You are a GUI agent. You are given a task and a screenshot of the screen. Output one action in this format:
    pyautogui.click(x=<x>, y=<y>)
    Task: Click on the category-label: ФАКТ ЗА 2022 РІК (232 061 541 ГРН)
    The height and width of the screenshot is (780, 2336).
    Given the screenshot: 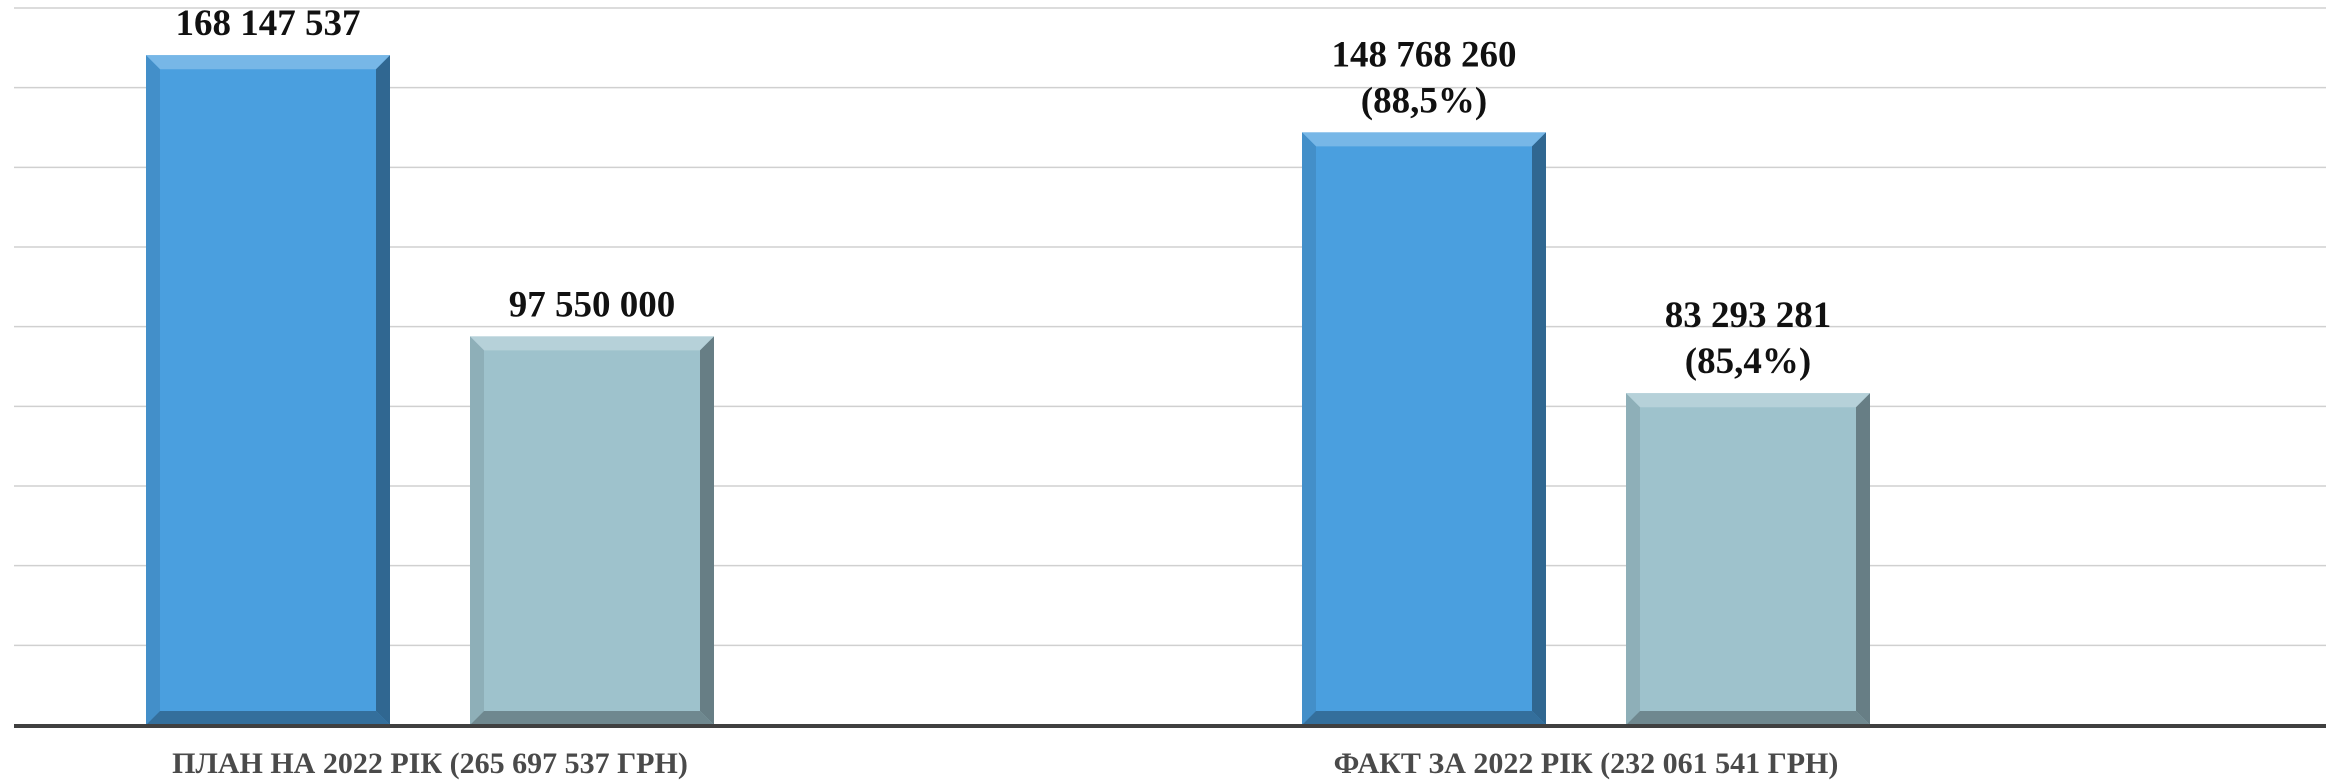 What is the action you would take?
    pyautogui.click(x=1586, y=763)
    